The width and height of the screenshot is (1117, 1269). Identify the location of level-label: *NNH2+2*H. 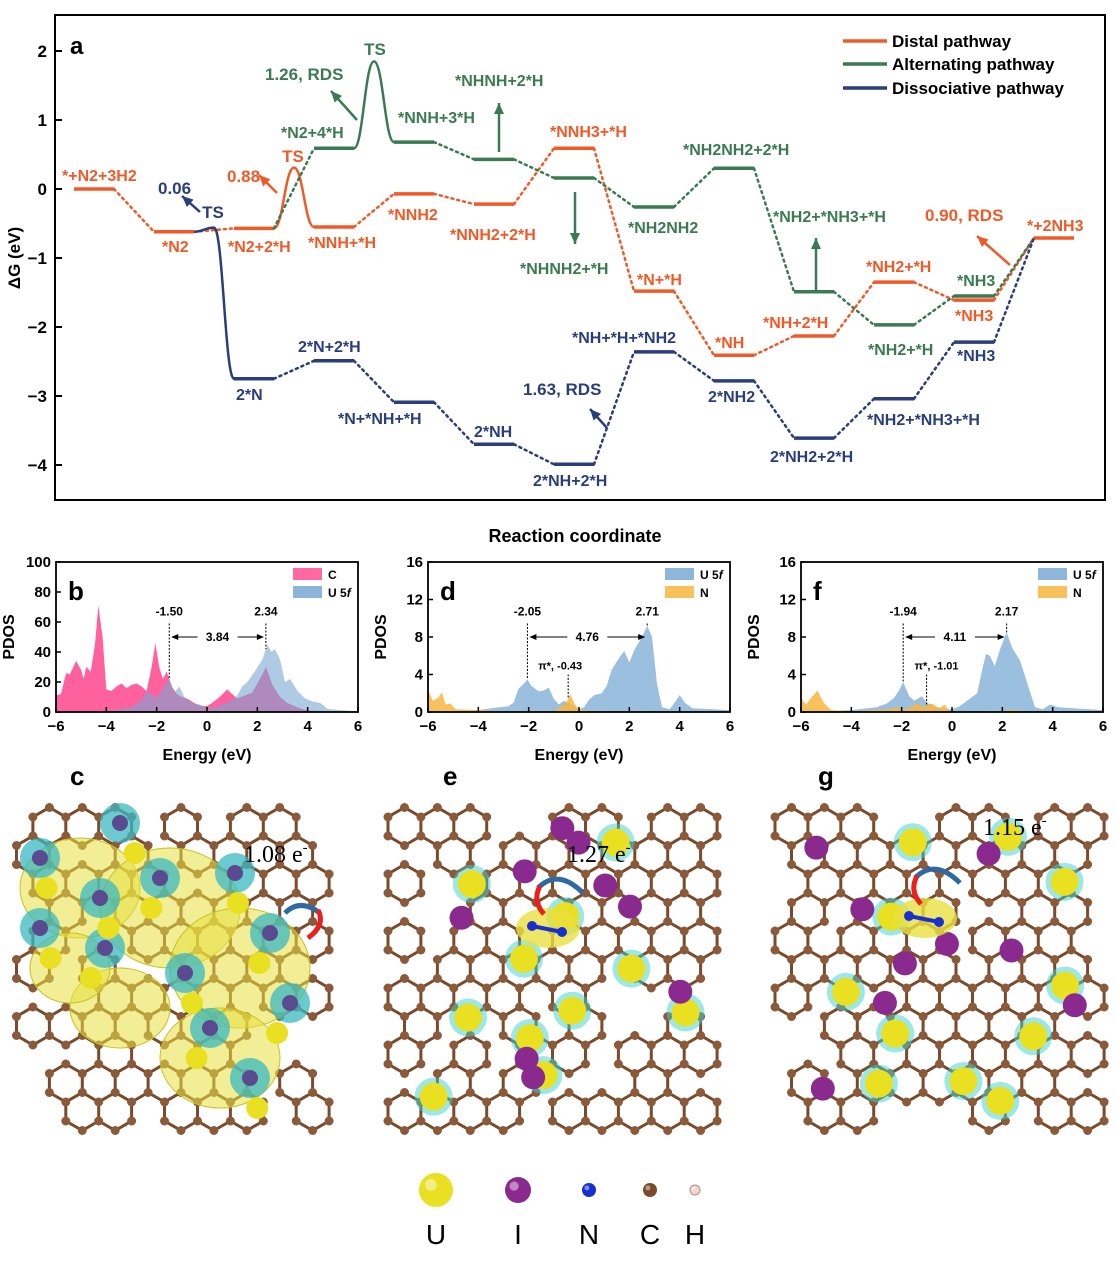
(493, 235).